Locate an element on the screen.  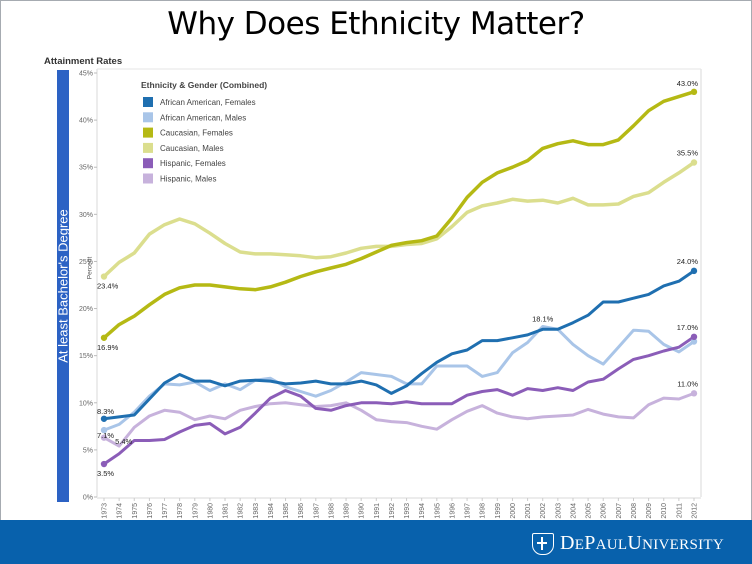
x-tick-label: 1979 is located at coordinates (195, 511).